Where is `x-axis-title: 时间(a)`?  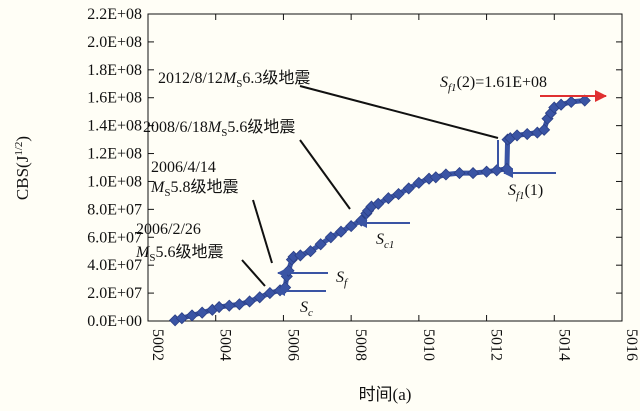
x-axis-title: 时间(a) is located at coordinates (385, 394).